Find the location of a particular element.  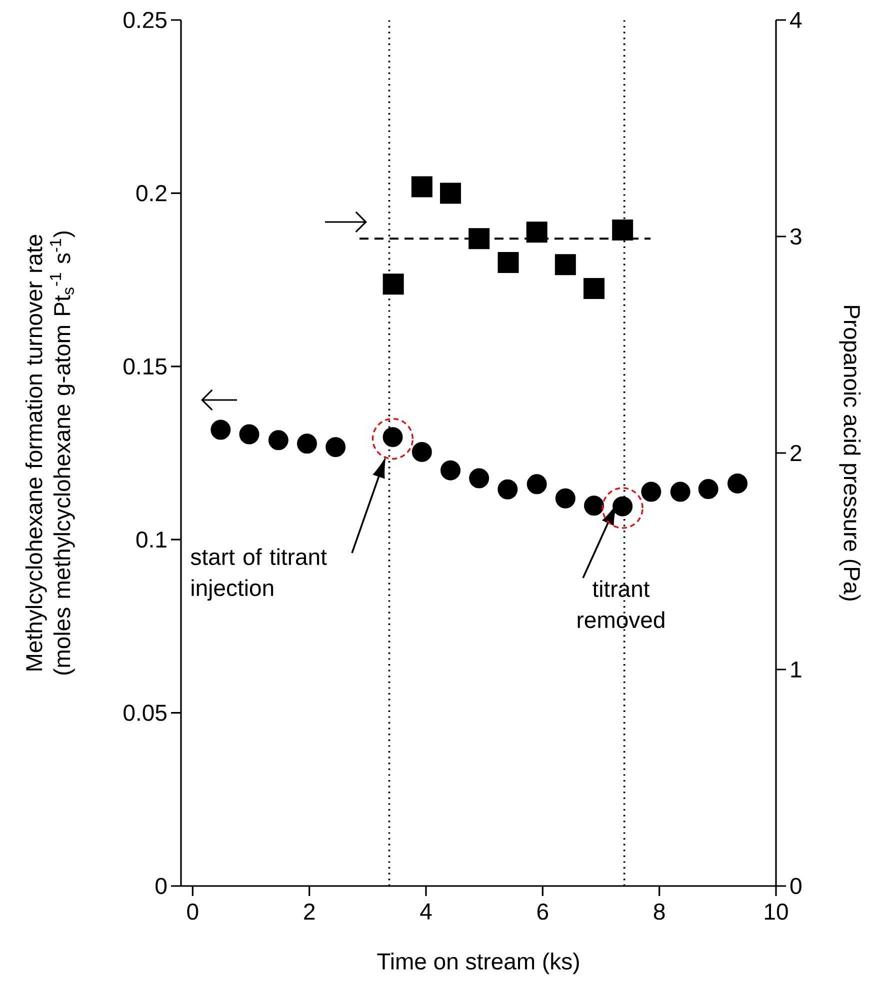

x-tick-label: 0 is located at coordinates (192, 912).